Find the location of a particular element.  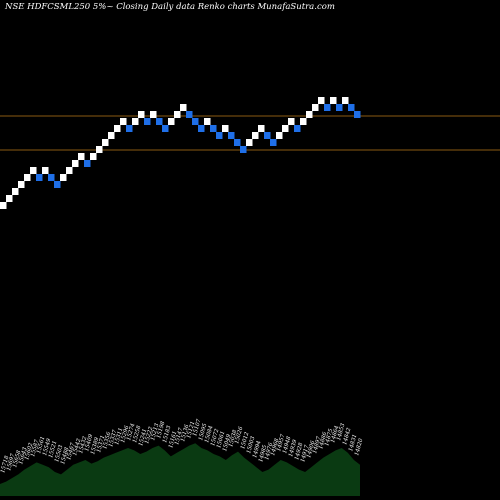

volume-tick-label: 15602 is located at coordinates (29, 451).